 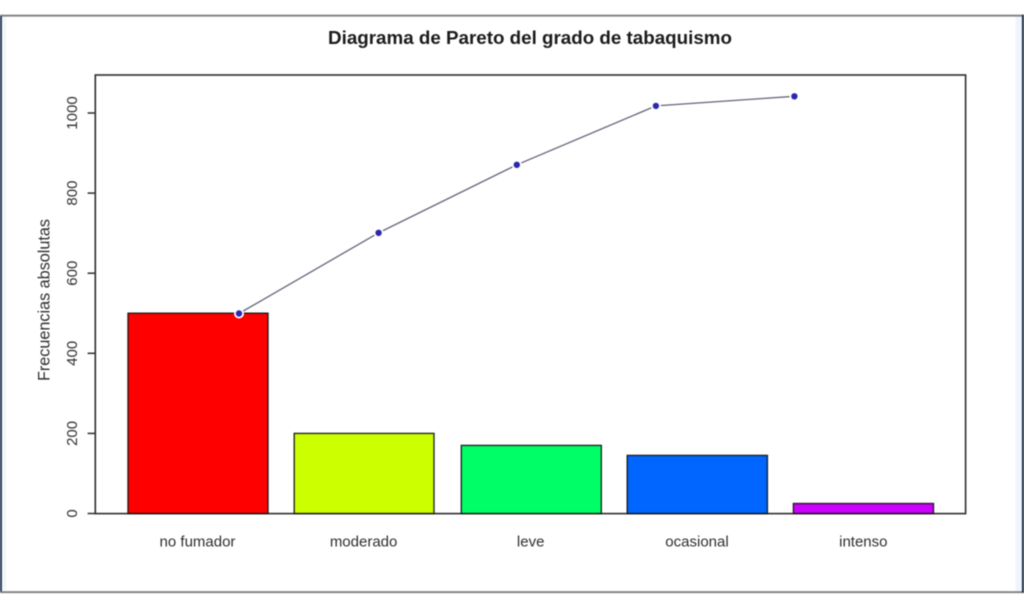 I want to click on svg-text: 800, so click(x=72, y=193).